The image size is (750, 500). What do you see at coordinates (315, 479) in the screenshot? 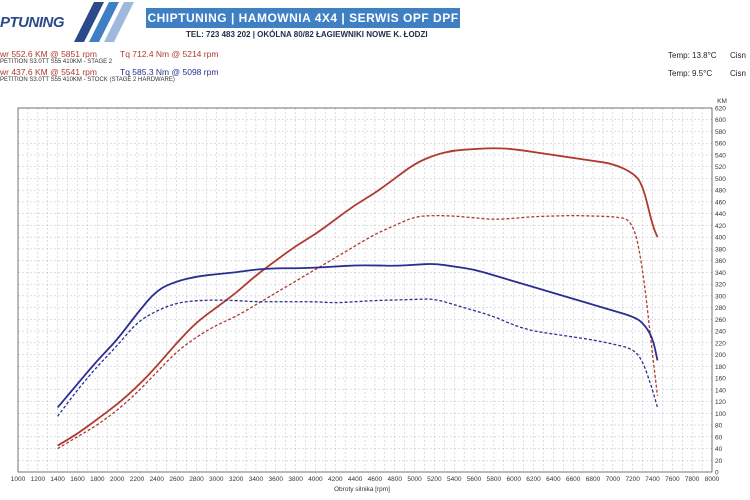
I see `x-tick-label: 4000` at bounding box center [315, 479].